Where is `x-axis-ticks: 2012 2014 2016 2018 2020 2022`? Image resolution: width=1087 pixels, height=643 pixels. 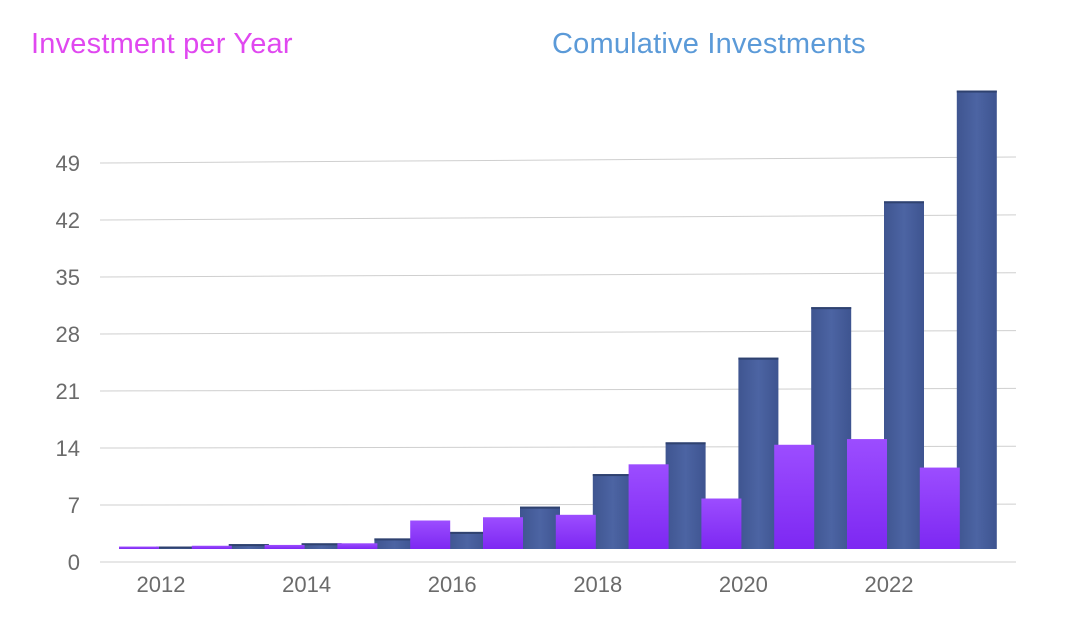 x-axis-ticks: 2012 2014 2016 2018 2020 2022 is located at coordinates (525, 584).